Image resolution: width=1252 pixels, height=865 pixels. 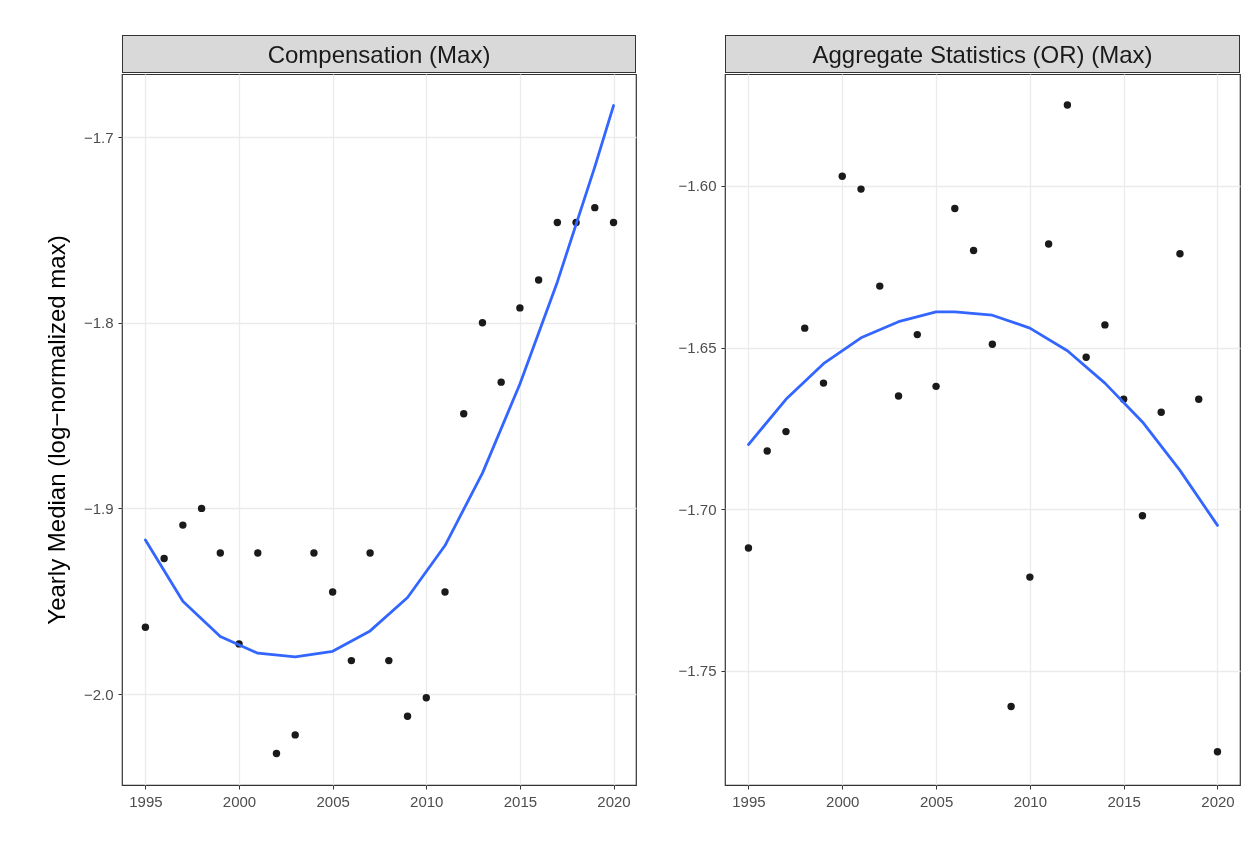 What do you see at coordinates (379, 54) in the screenshot?
I see `chart-title: Compensation (Max)` at bounding box center [379, 54].